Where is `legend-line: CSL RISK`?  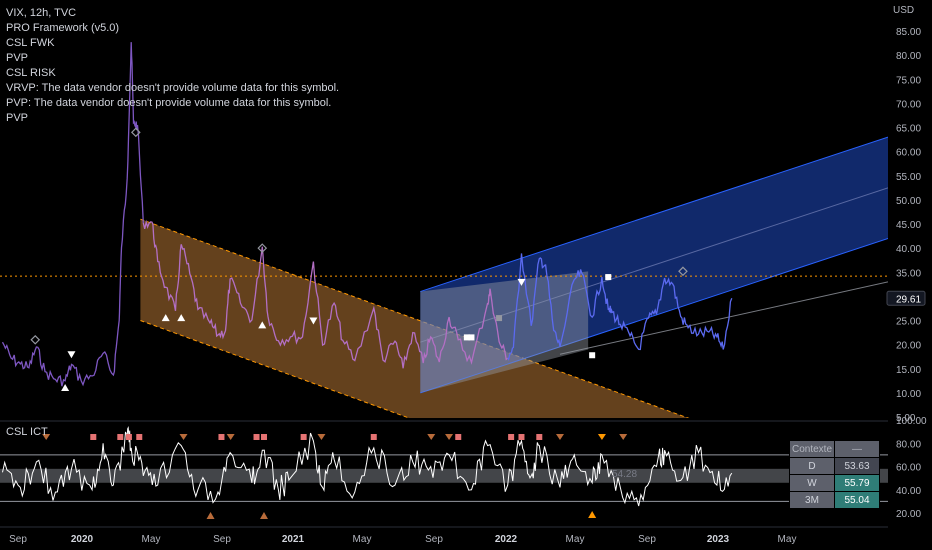
legend-line: CSL RISK is located at coordinates (31, 73).